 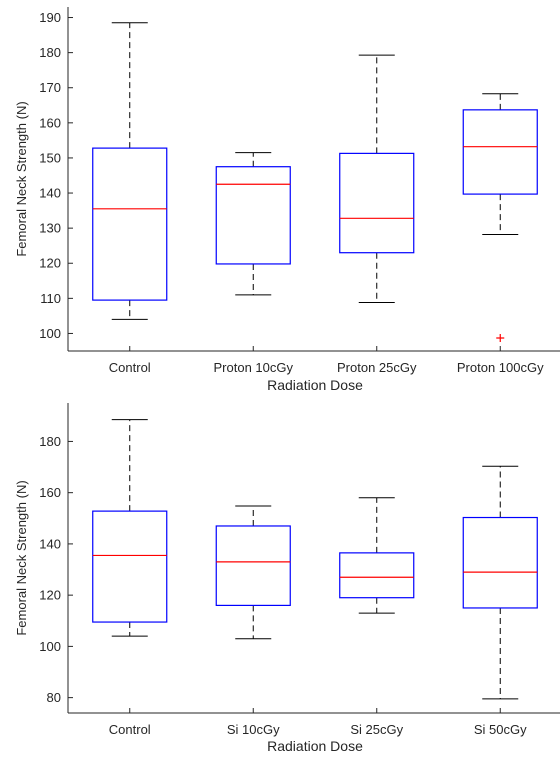 I want to click on top-y-tick-label: 100, so click(x=50, y=333).